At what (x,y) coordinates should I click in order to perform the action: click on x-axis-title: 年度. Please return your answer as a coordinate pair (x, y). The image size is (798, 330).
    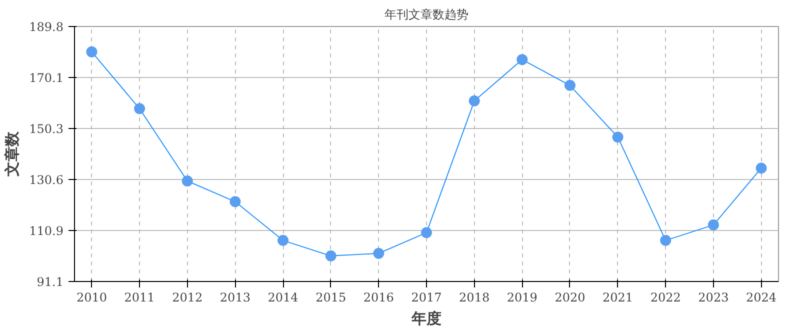
    Looking at the image, I should click on (426, 319).